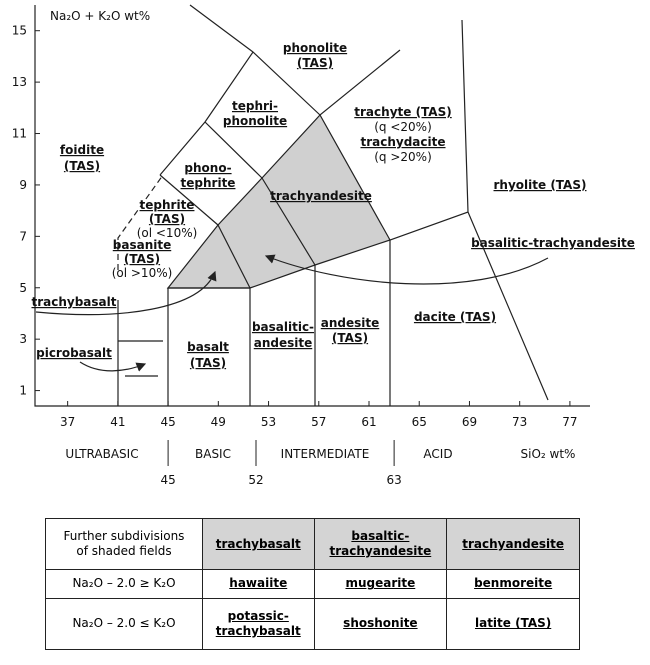  I want to click on table-cell: Na₂O – 2.0 ≥ K₂O, so click(124, 584).